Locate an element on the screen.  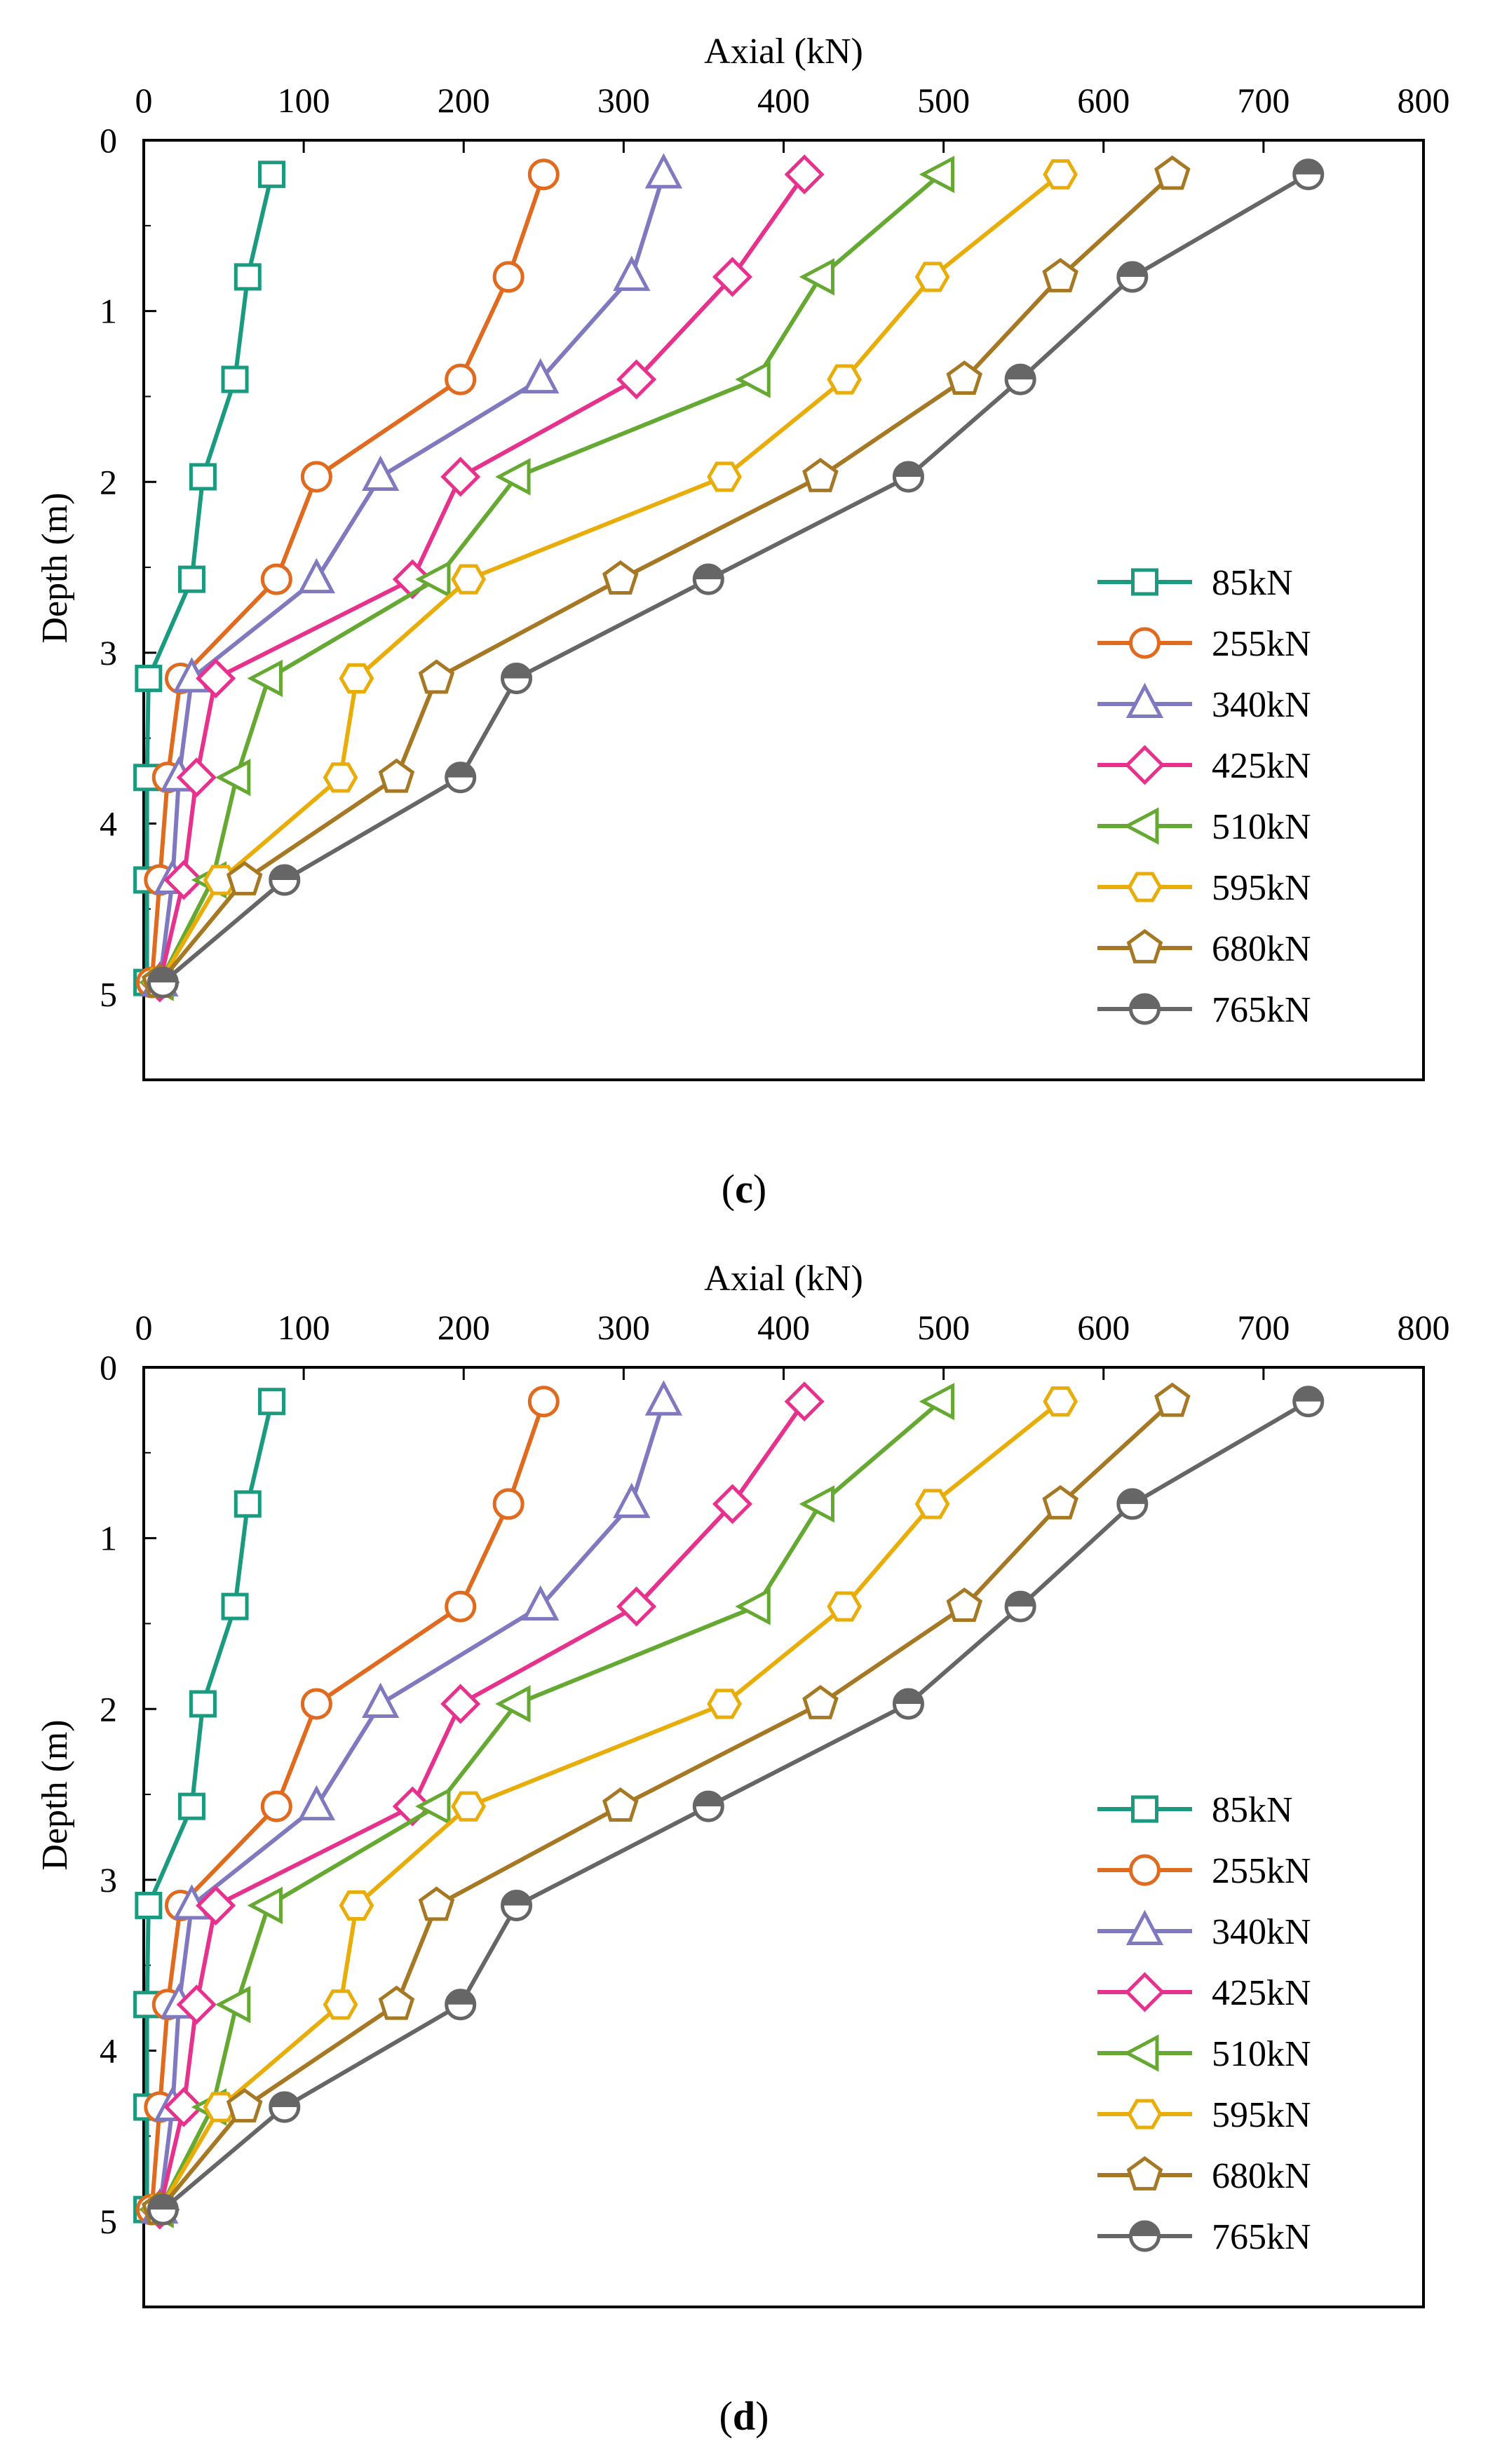
y-tick-label: 3 is located at coordinates (108, 1880).